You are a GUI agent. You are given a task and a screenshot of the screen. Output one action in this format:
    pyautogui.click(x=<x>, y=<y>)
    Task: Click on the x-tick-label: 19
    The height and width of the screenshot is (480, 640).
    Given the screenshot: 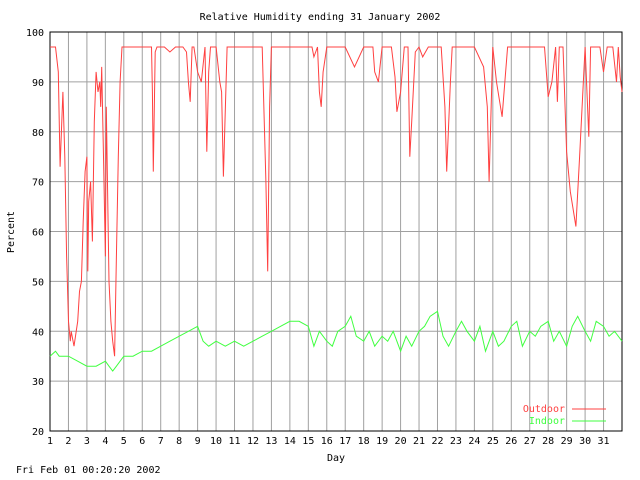 What is the action you would take?
    pyautogui.click(x=382, y=441)
    